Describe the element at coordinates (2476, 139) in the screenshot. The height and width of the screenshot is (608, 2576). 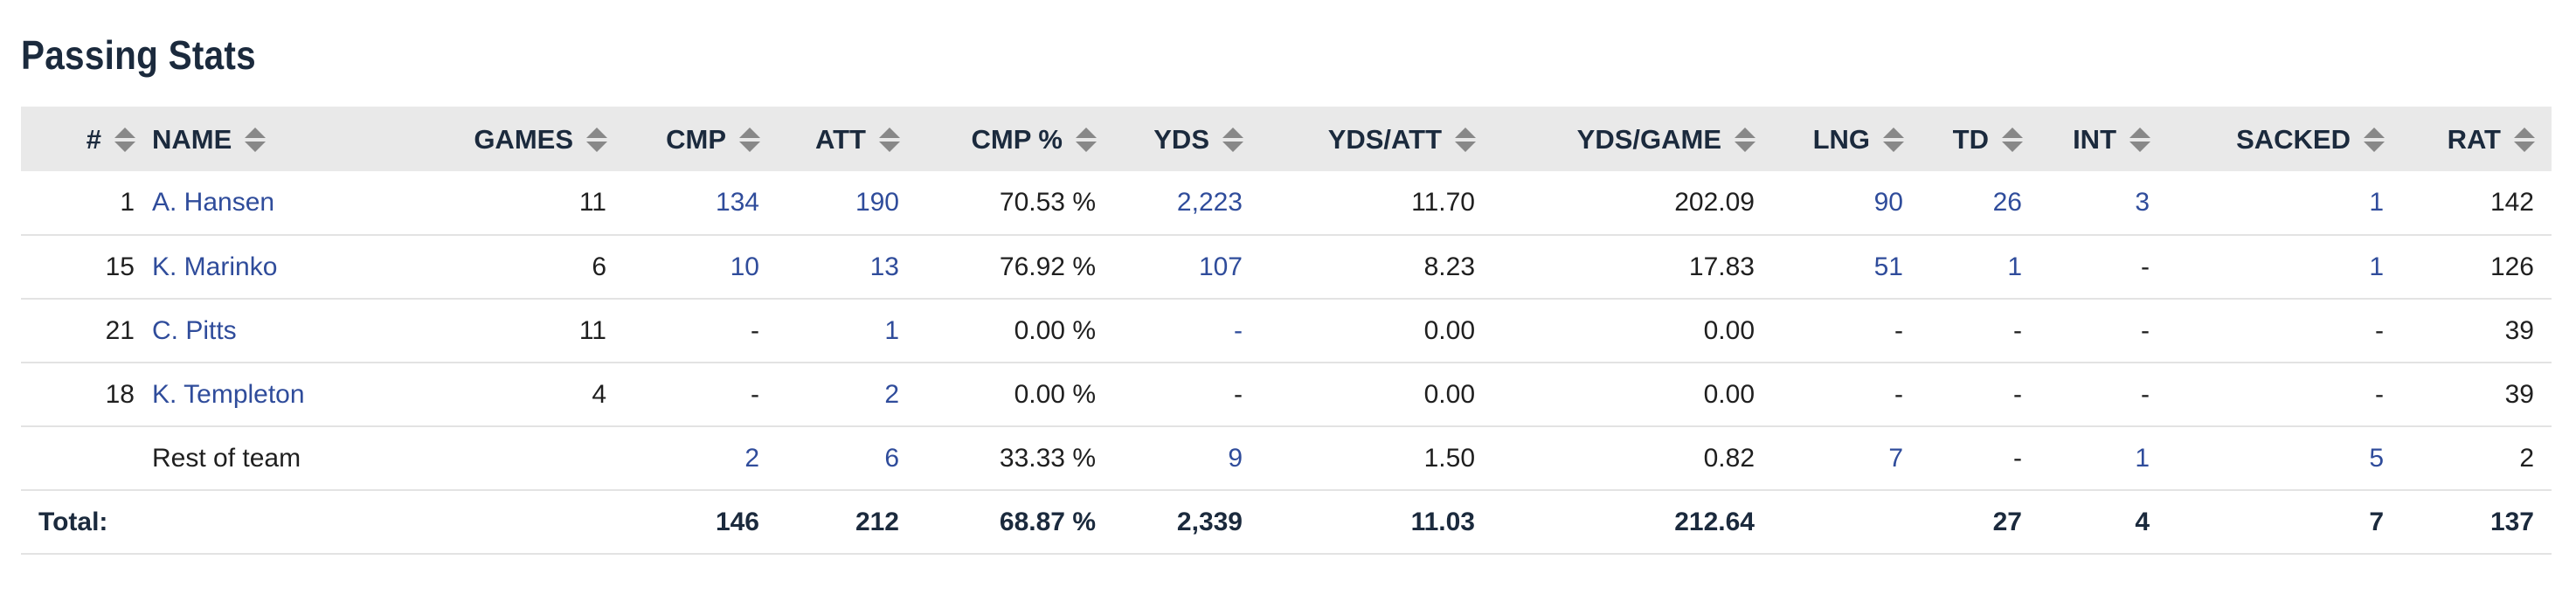
I see `col-header-rat: RAT` at that location.